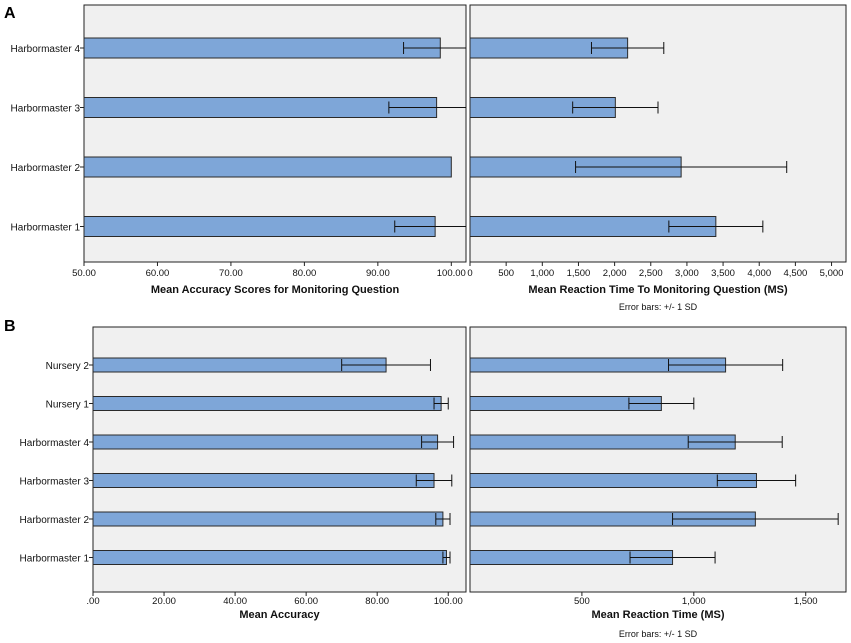  What do you see at coordinates (378, 273) in the screenshot?
I see `x-tick-label: 90.00` at bounding box center [378, 273].